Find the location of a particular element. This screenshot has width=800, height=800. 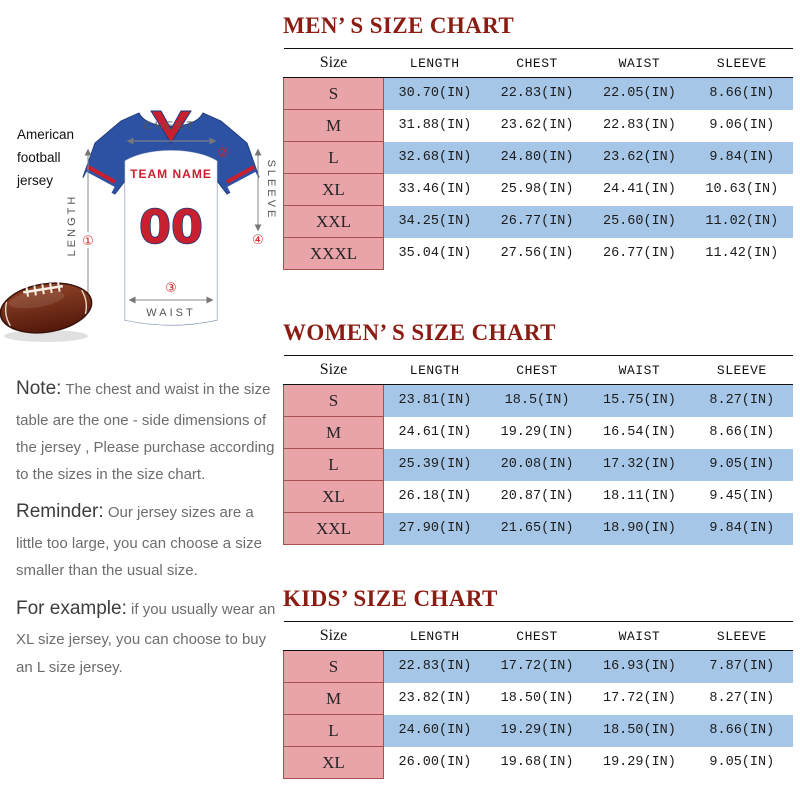

table-row: M 23.82(IN) 18.50(IN) 17.72(IN) 8.27(IN) is located at coordinates (538, 698).